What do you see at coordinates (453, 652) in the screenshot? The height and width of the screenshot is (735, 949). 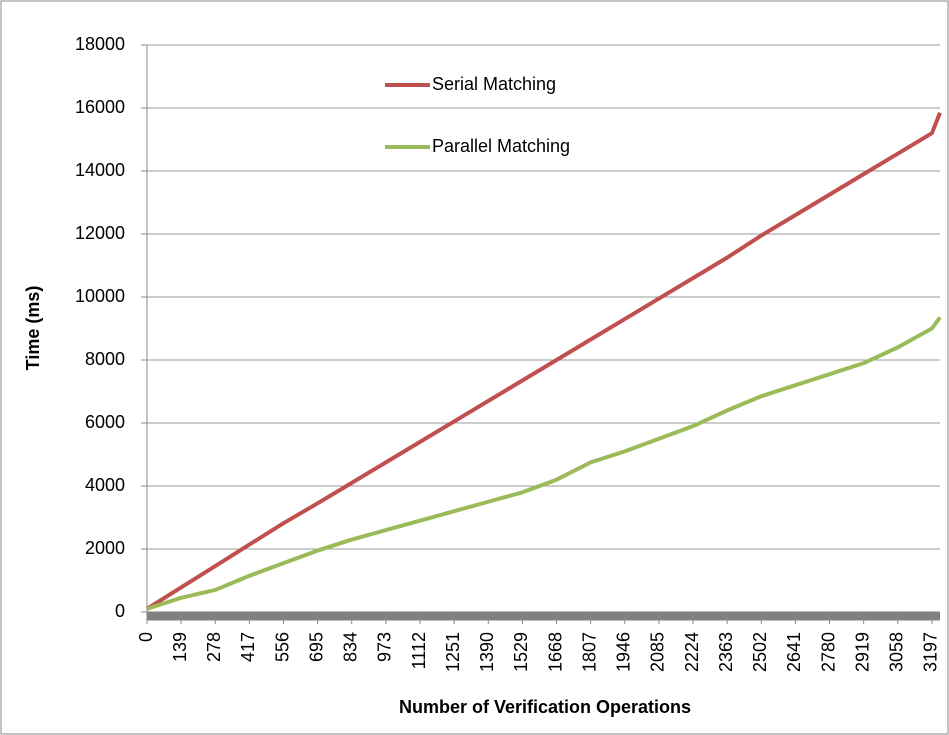 I see `x-tick-label: 1251` at bounding box center [453, 652].